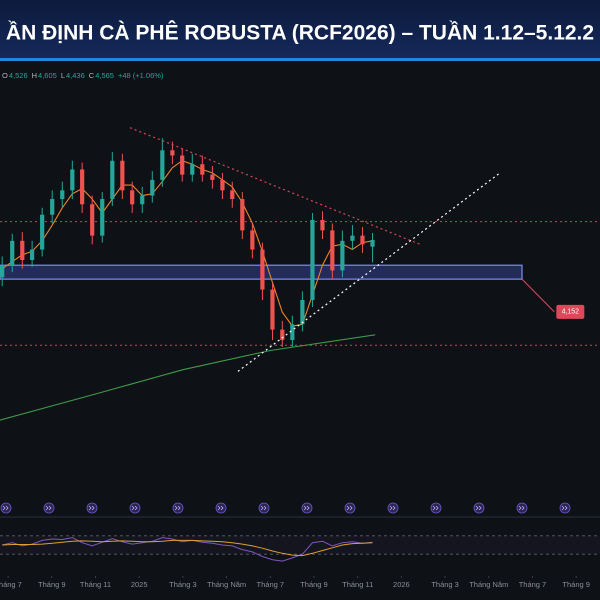 This screenshot has height=600, width=600. Describe the element at coordinates (92, 75) in the screenshot. I see `legend-key: C` at that location.